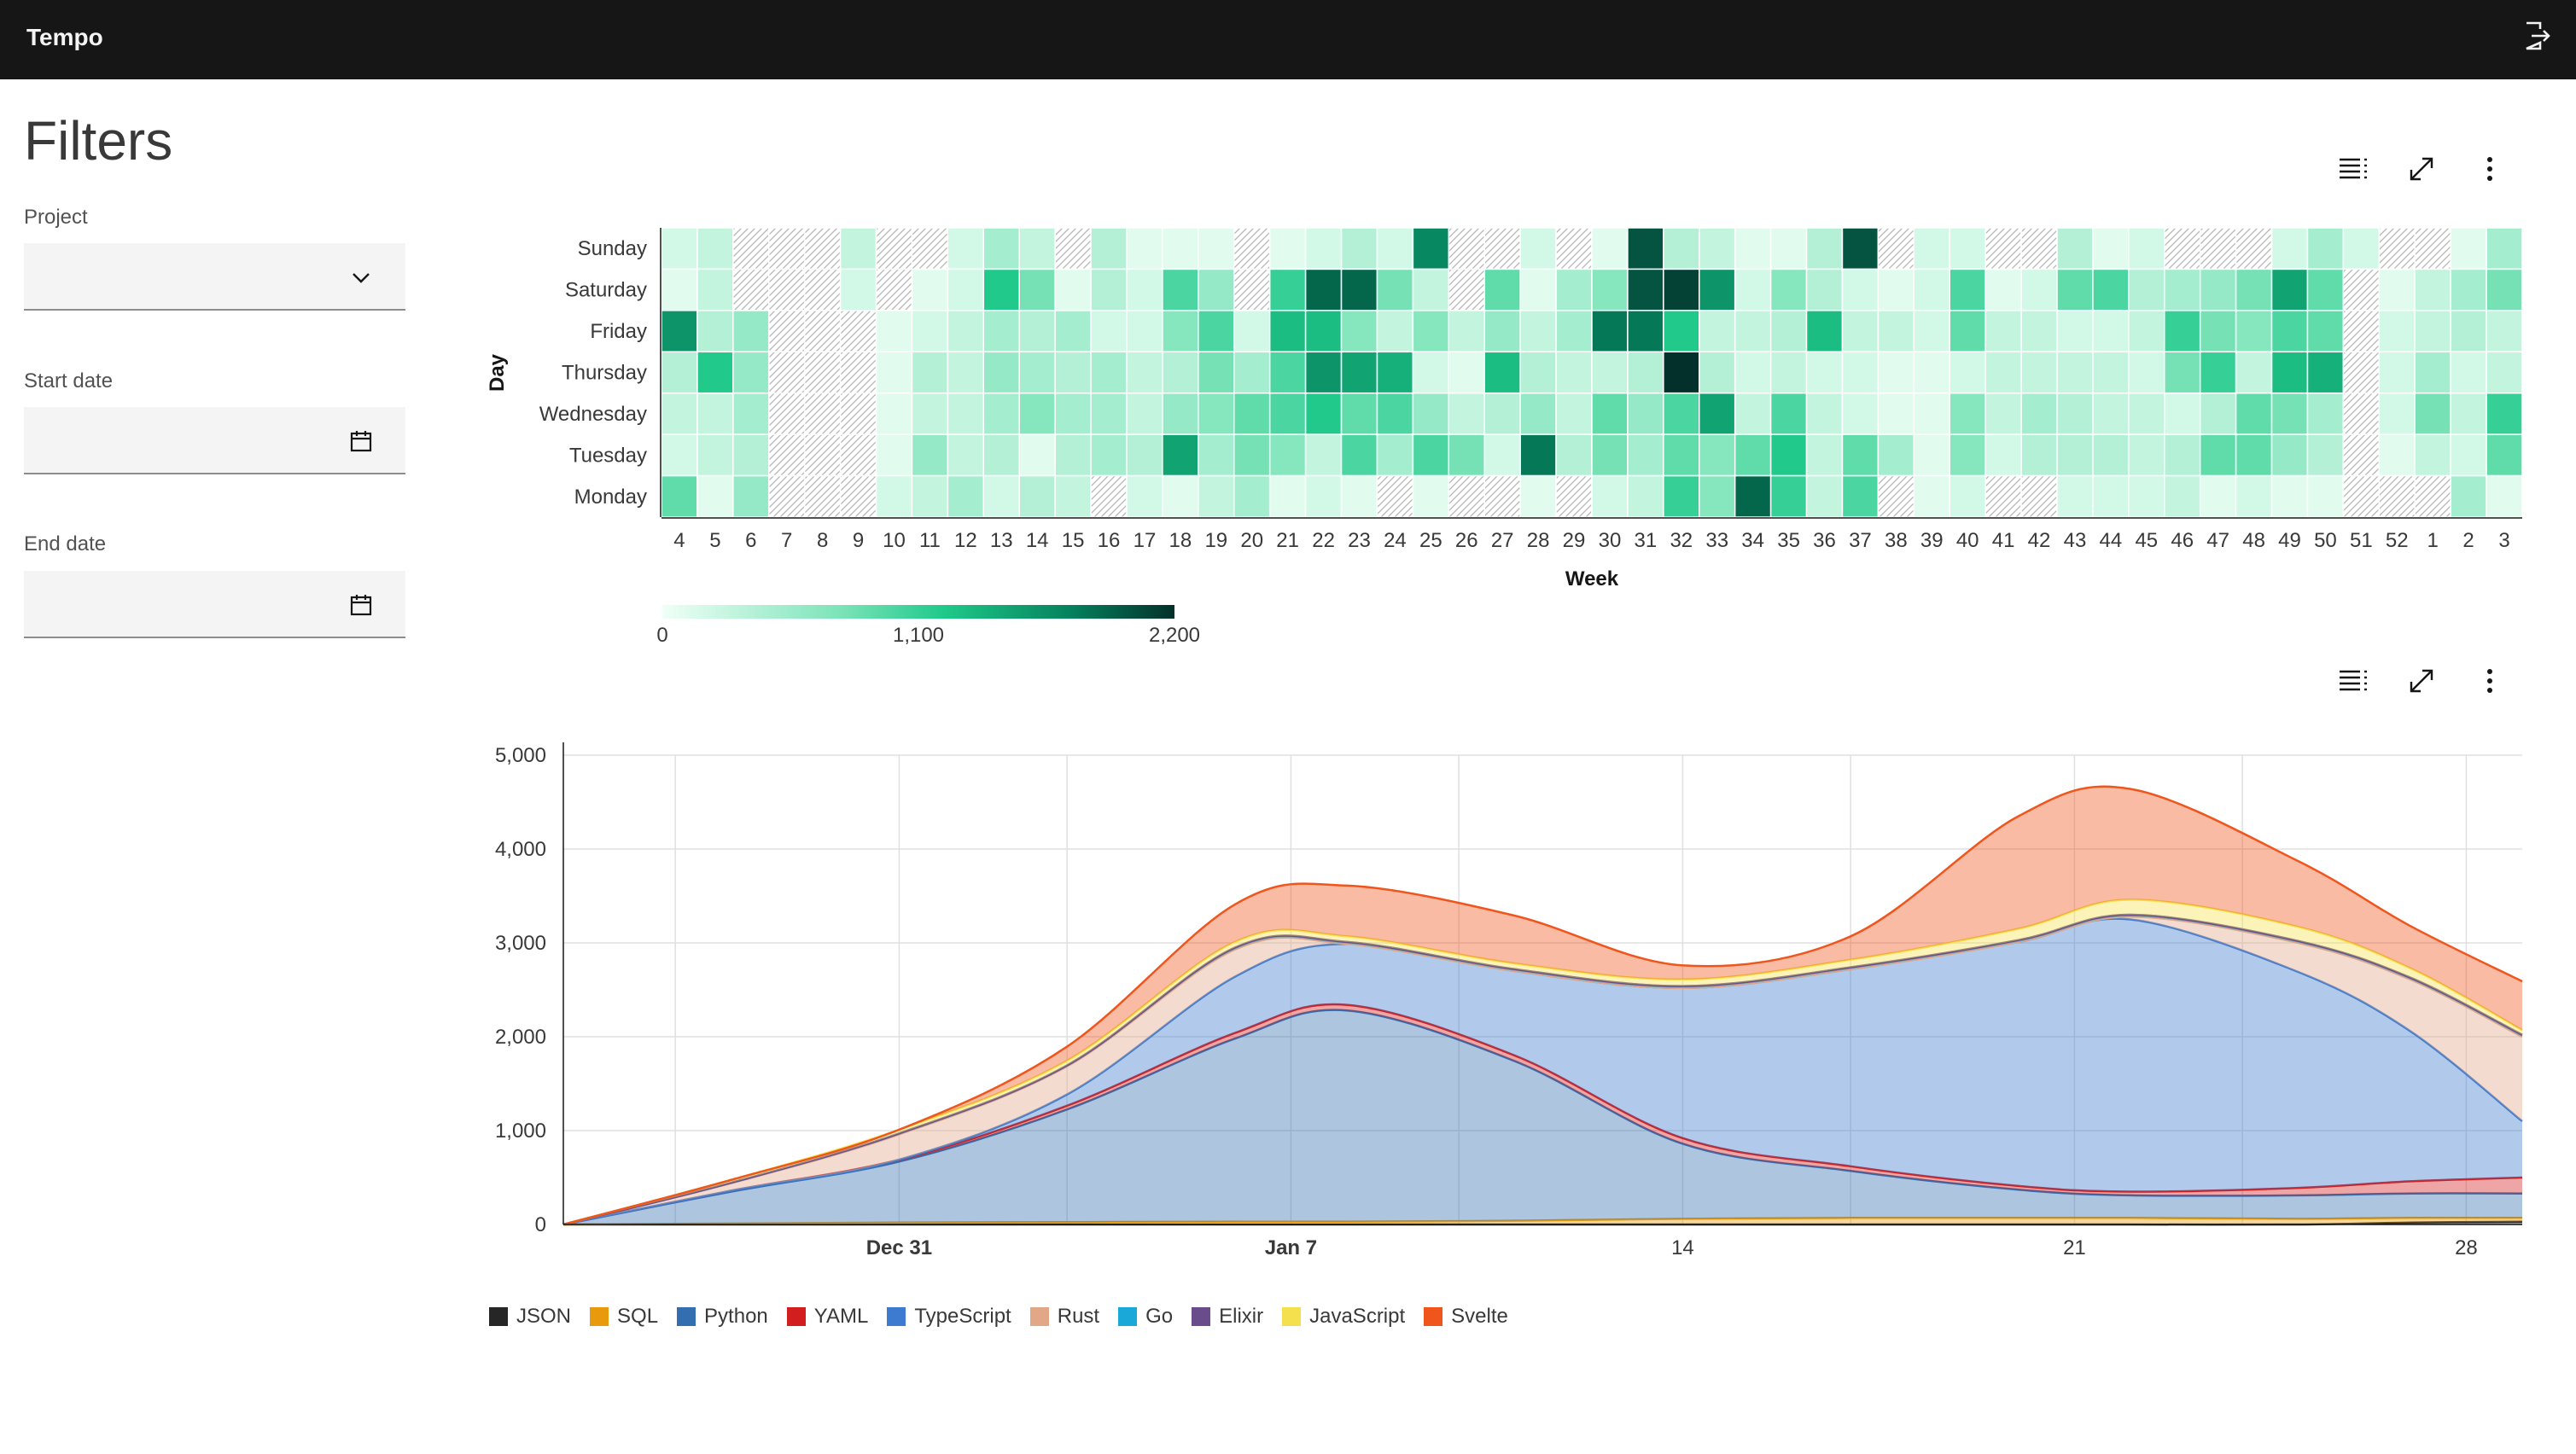  I want to click on end-date-input, so click(214, 605).